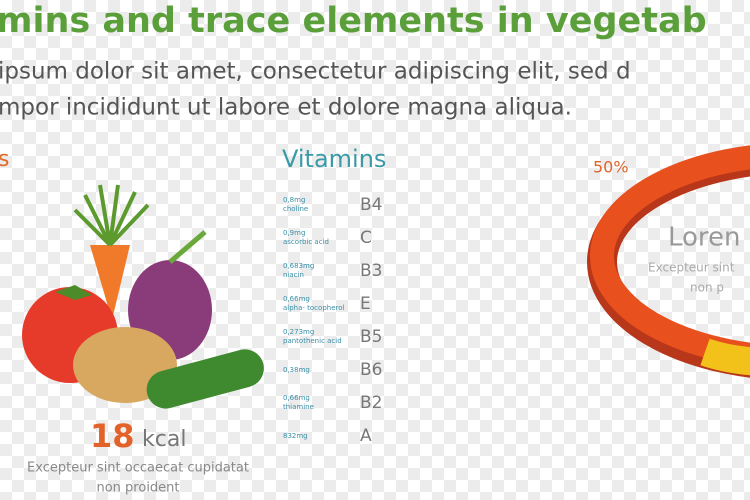  Describe the element at coordinates (298, 332) in the screenshot. I see `vitamin-amount: 0,273mg` at that location.